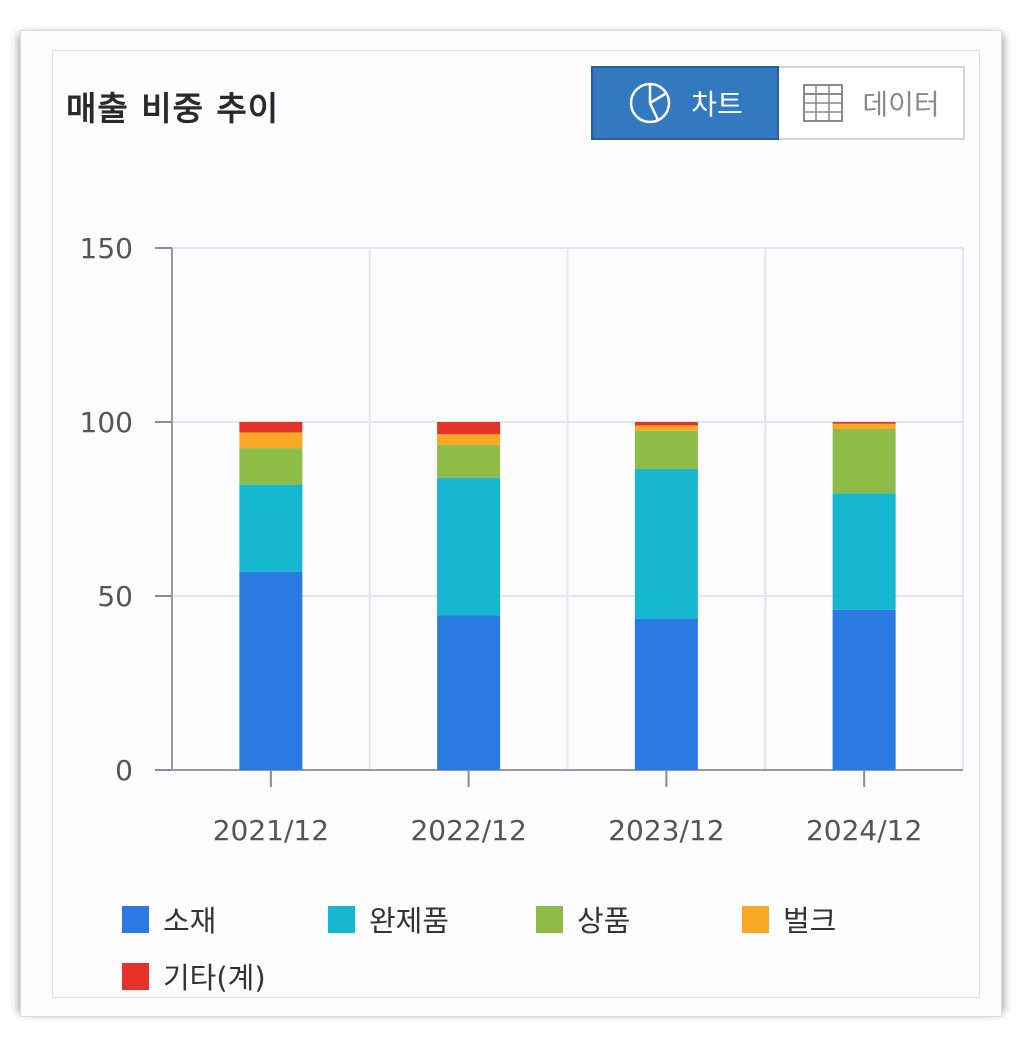  What do you see at coordinates (106, 422) in the screenshot?
I see `y-tick-label: 100` at bounding box center [106, 422].